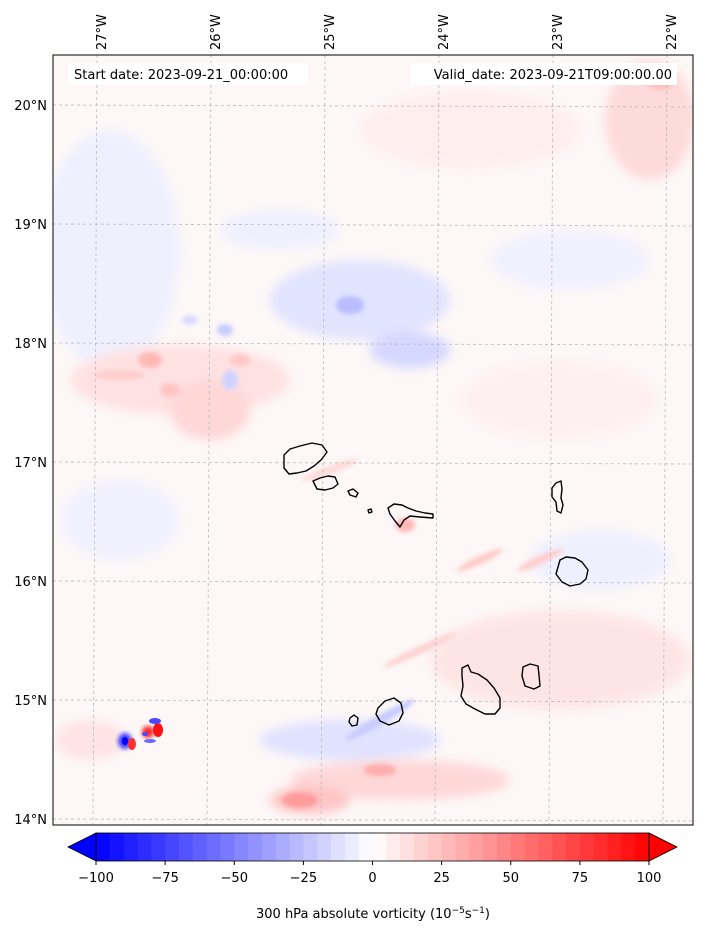 Image resolution: width=703 pixels, height=936 pixels. I want to click on valid-date-box: Valid_date: 2023-09-21T09:00:00.00, so click(544, 74).